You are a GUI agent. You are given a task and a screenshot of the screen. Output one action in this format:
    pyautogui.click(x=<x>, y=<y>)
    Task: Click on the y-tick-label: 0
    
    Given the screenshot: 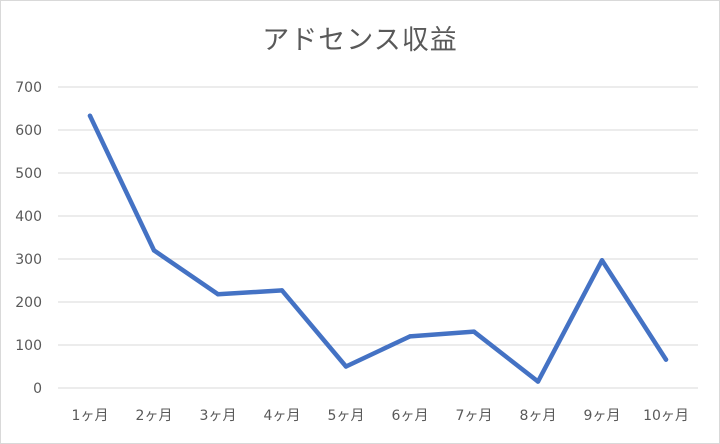 What is the action you would take?
    pyautogui.click(x=37, y=389)
    